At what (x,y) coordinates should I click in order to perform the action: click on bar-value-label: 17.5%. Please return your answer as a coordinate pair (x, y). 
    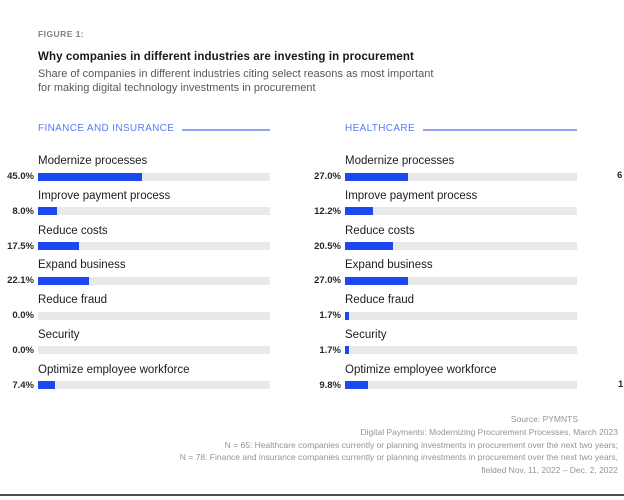
    Looking at the image, I should click on (20, 246).